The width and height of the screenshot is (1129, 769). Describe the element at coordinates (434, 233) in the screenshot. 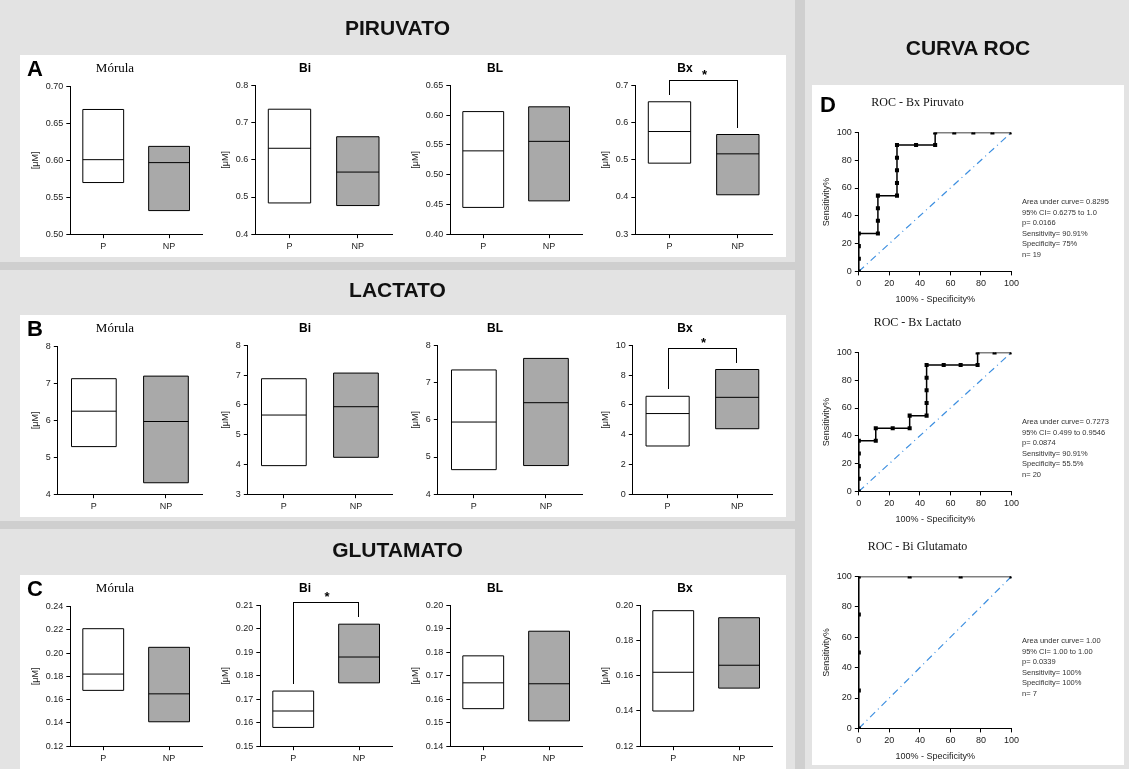

I see `y-tick-label: 0.40` at that location.